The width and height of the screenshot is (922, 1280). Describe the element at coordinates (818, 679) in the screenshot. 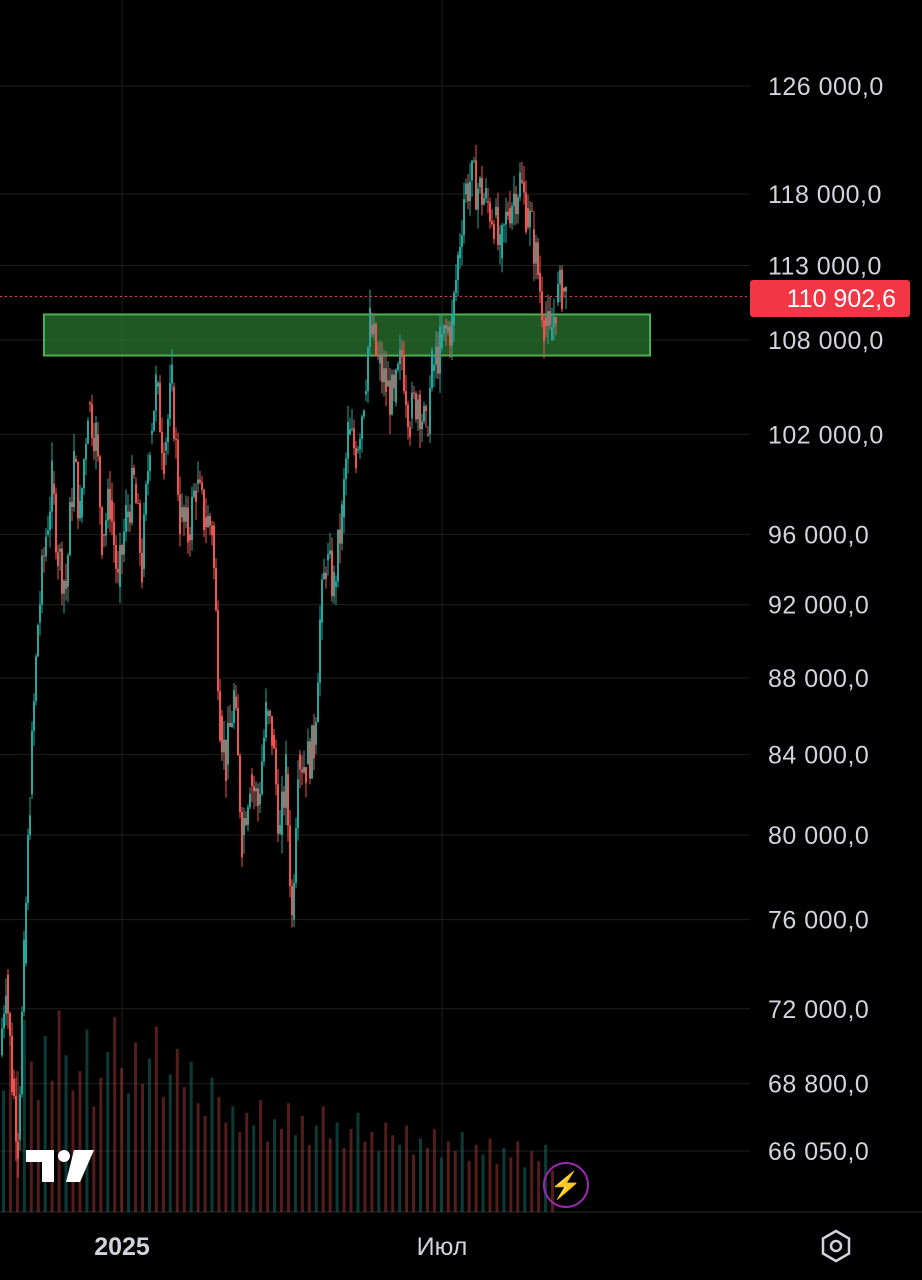

I see `y-tick-label: 88 000,0` at that location.